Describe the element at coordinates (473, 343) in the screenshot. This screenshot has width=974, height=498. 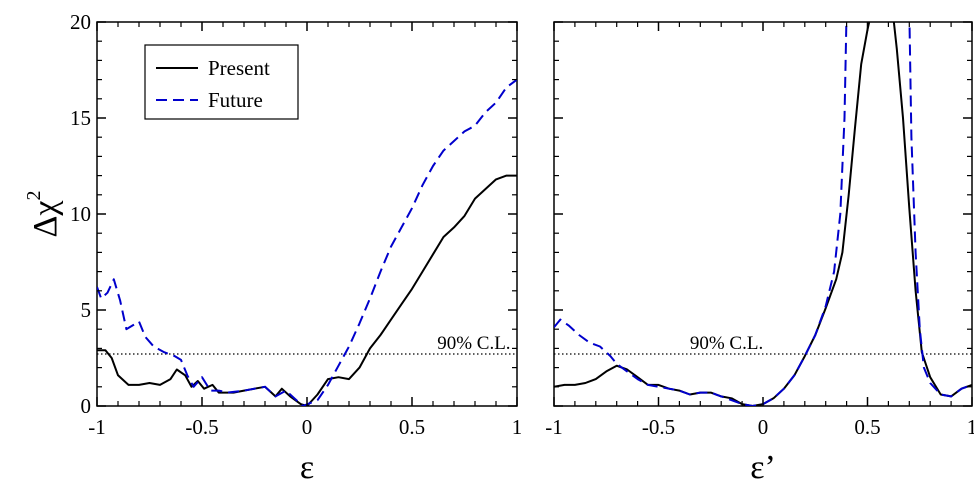
I see `left-cl-label: 90% C.L.` at that location.